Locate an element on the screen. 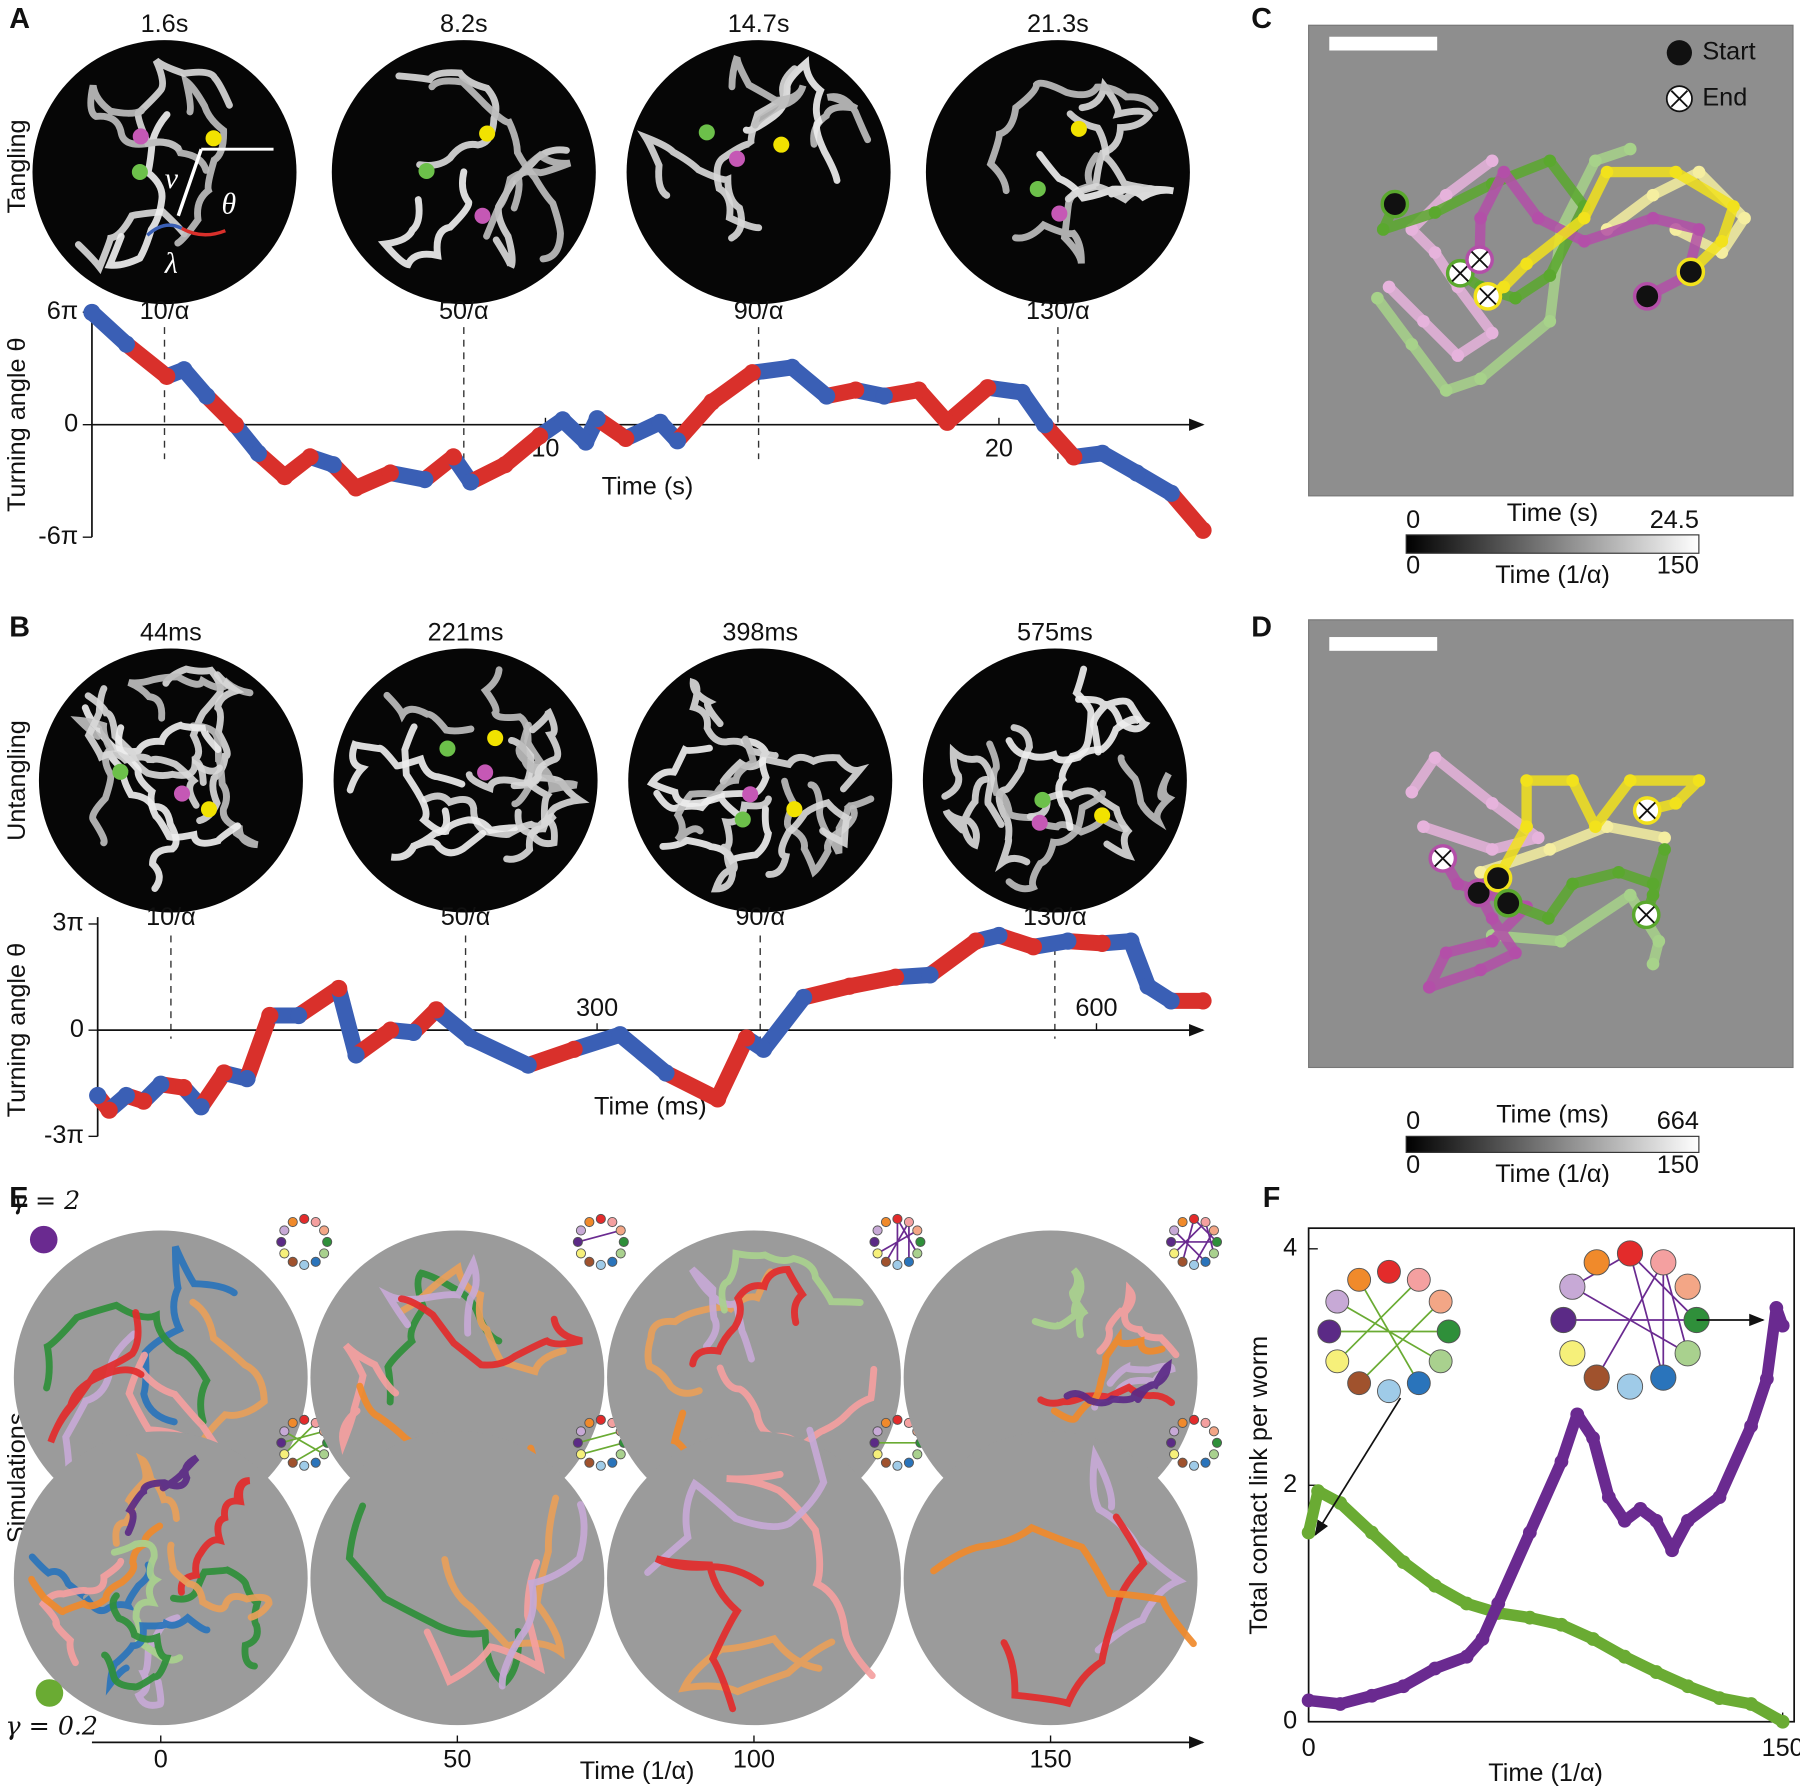 This screenshot has width=1800, height=1786. x-tick-label: 600 is located at coordinates (1096, 1008).